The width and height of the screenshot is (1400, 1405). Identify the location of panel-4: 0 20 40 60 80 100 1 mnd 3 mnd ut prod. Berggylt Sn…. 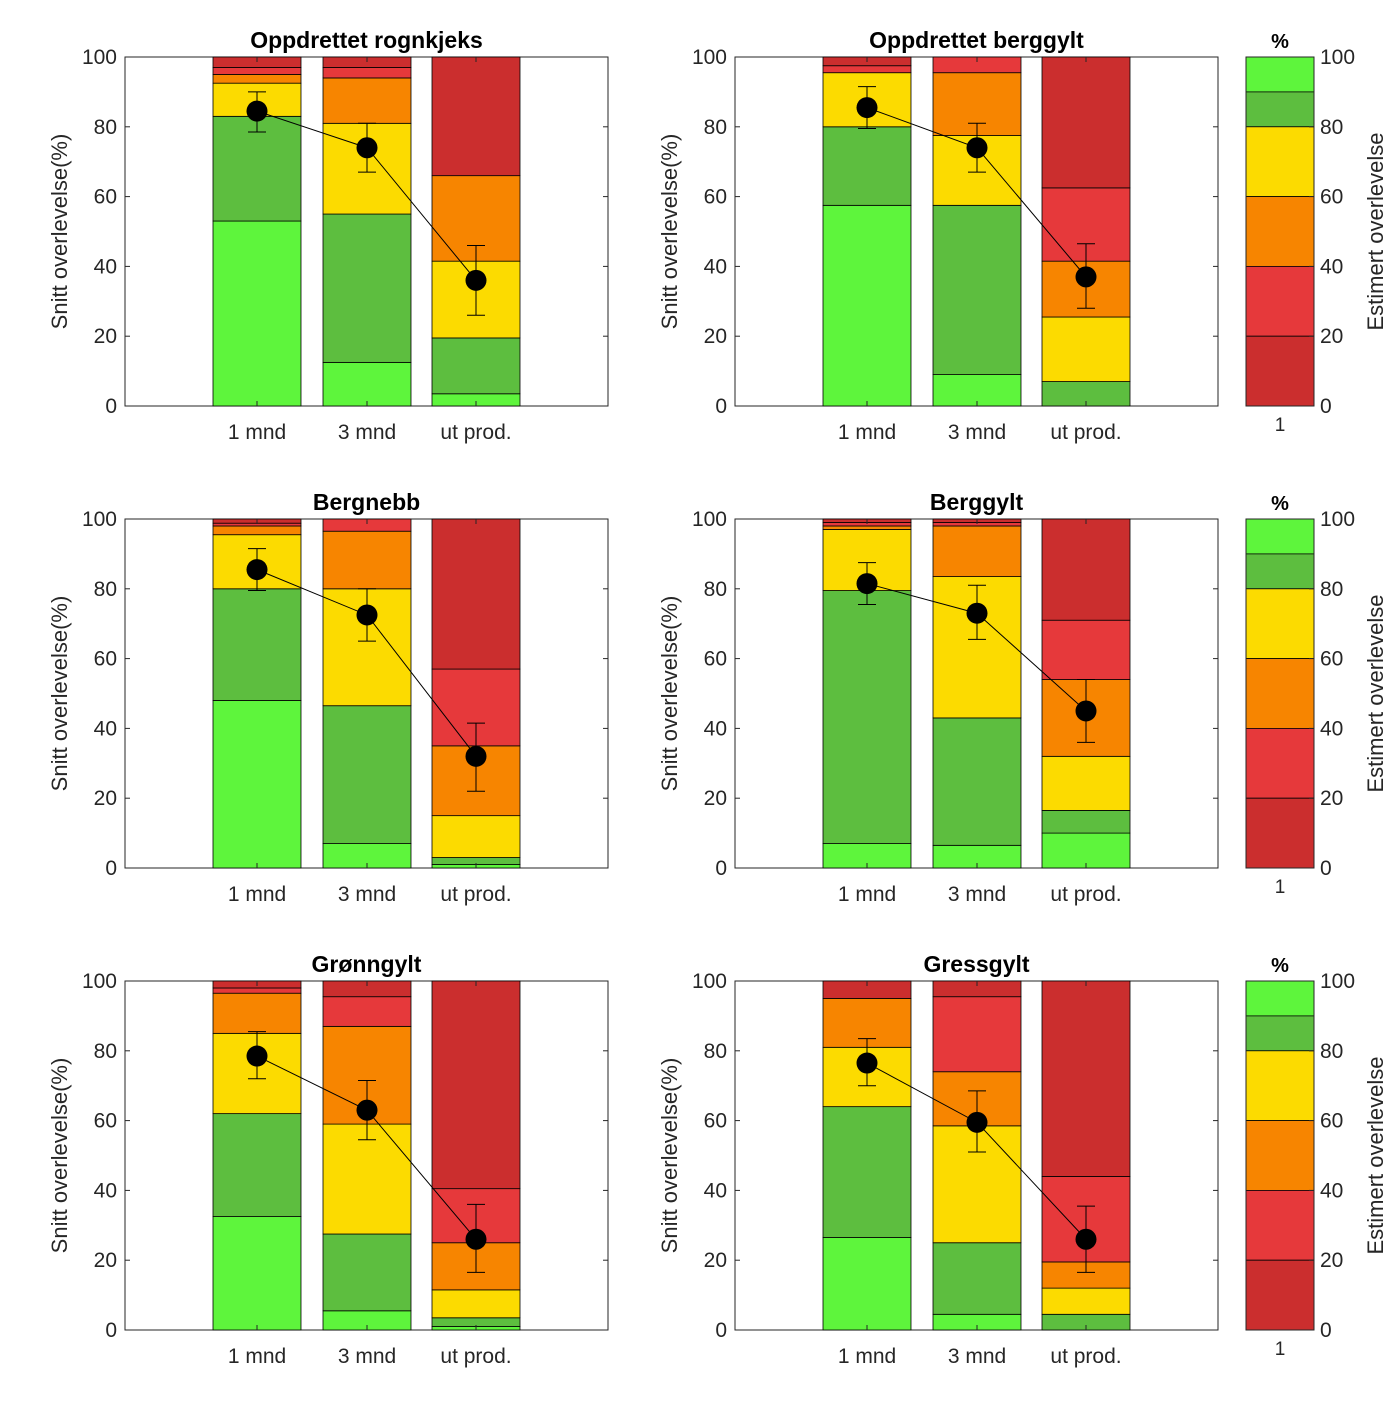
(938, 697).